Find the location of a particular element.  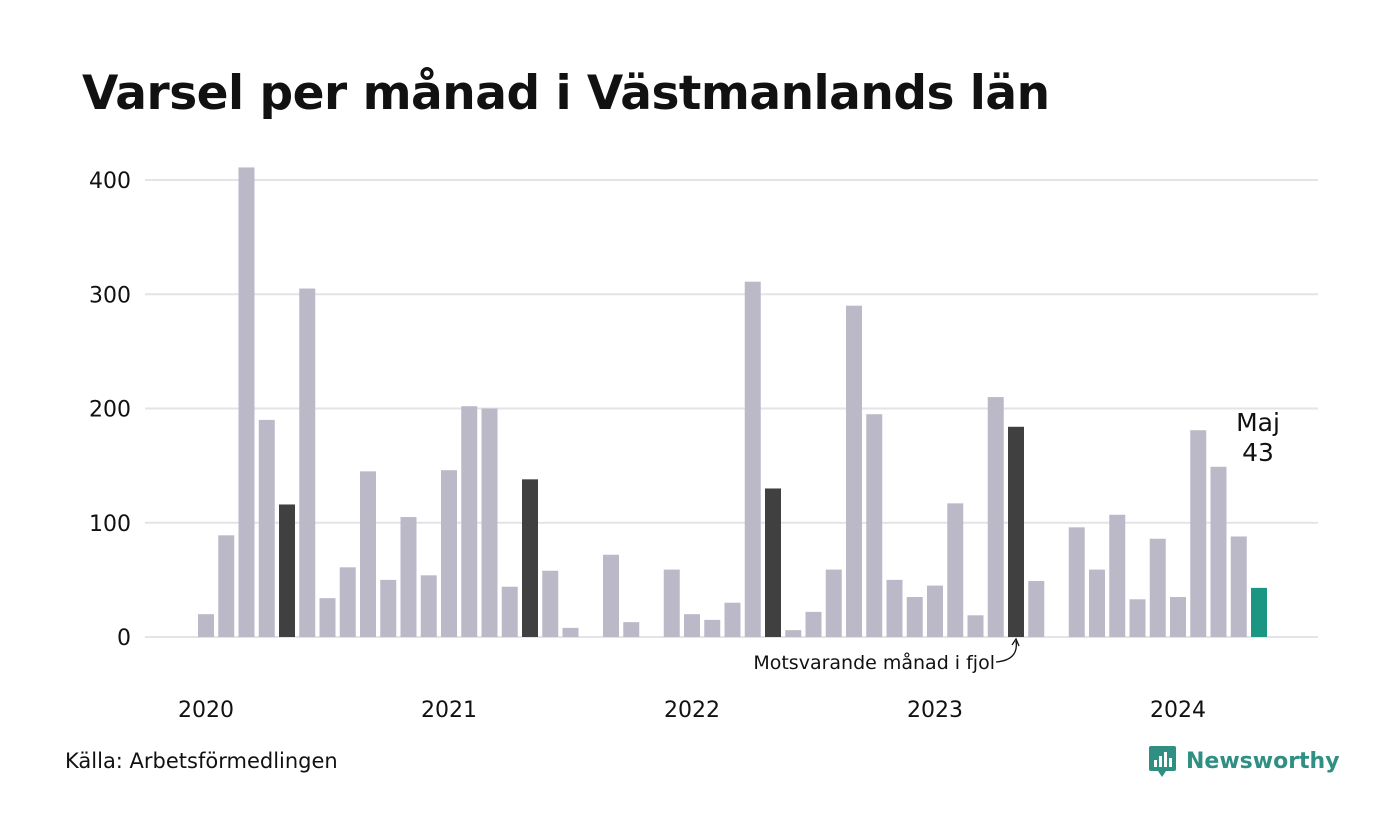

x-axis-tick-labels: 2020 2021 2022 2023 2024 is located at coordinates (692, 710).